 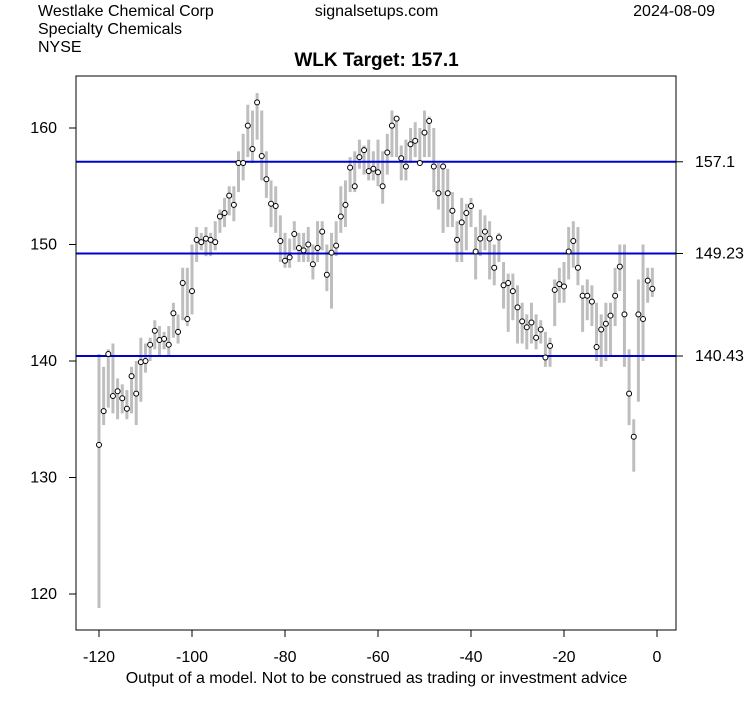 I want to click on exchange-label: NYSE, so click(x=60, y=47).